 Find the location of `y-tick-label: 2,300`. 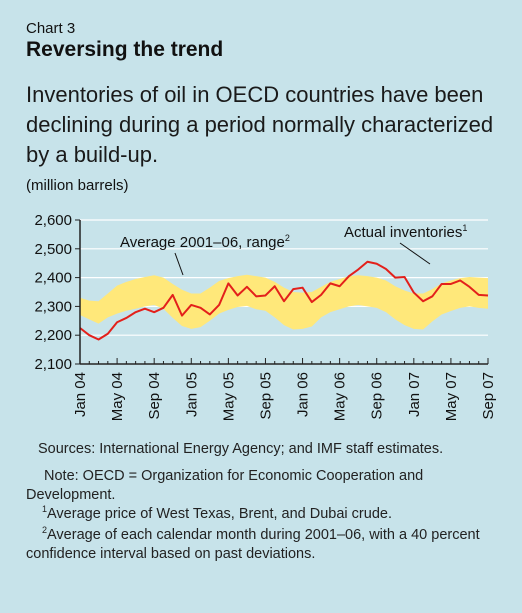

y-tick-label: 2,300 is located at coordinates (53, 306).